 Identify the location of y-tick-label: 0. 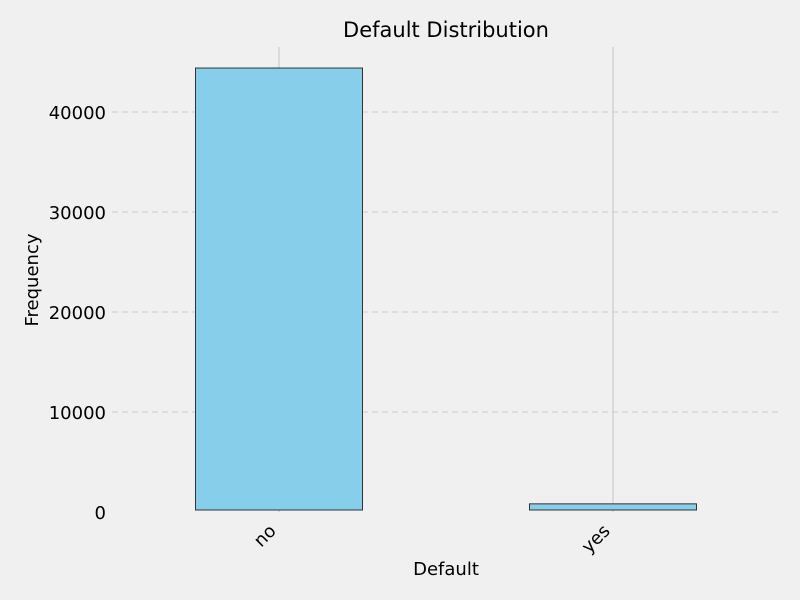
(100, 513).